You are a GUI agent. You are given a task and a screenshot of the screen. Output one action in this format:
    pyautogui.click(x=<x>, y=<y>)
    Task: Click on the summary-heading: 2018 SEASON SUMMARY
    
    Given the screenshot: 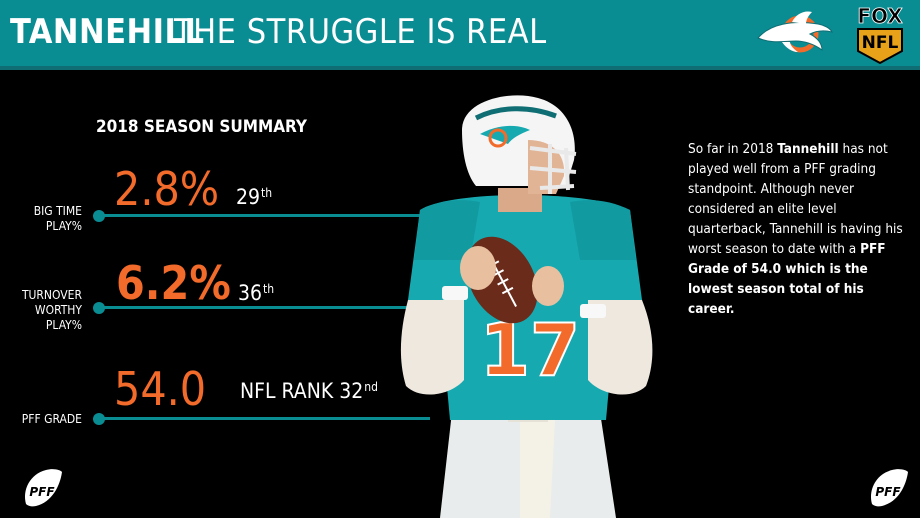 What is the action you would take?
    pyautogui.click(x=201, y=127)
    